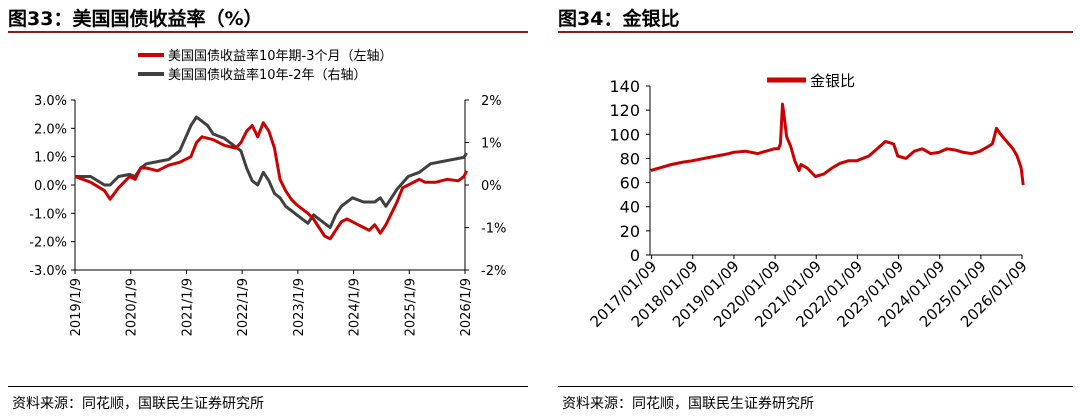 Image resolution: width=1080 pixels, height=416 pixels. I want to click on left-title-rule, so click(268, 32).